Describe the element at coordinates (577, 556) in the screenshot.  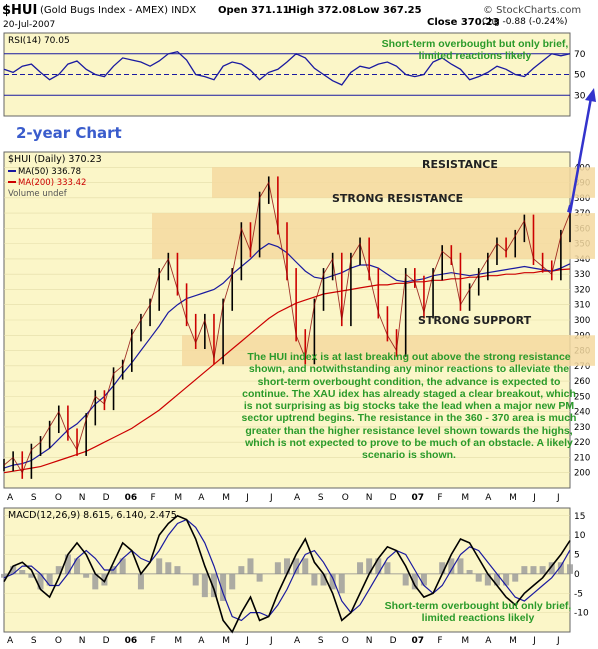
I see `macd-tick-label: 5` at that location.